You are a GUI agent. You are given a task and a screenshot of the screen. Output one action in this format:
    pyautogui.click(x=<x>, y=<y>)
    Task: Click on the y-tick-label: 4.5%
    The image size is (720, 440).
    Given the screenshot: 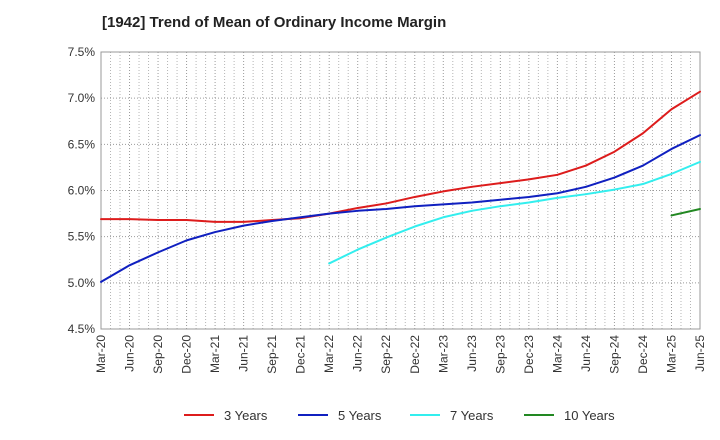 What is the action you would take?
    pyautogui.click(x=82, y=329)
    